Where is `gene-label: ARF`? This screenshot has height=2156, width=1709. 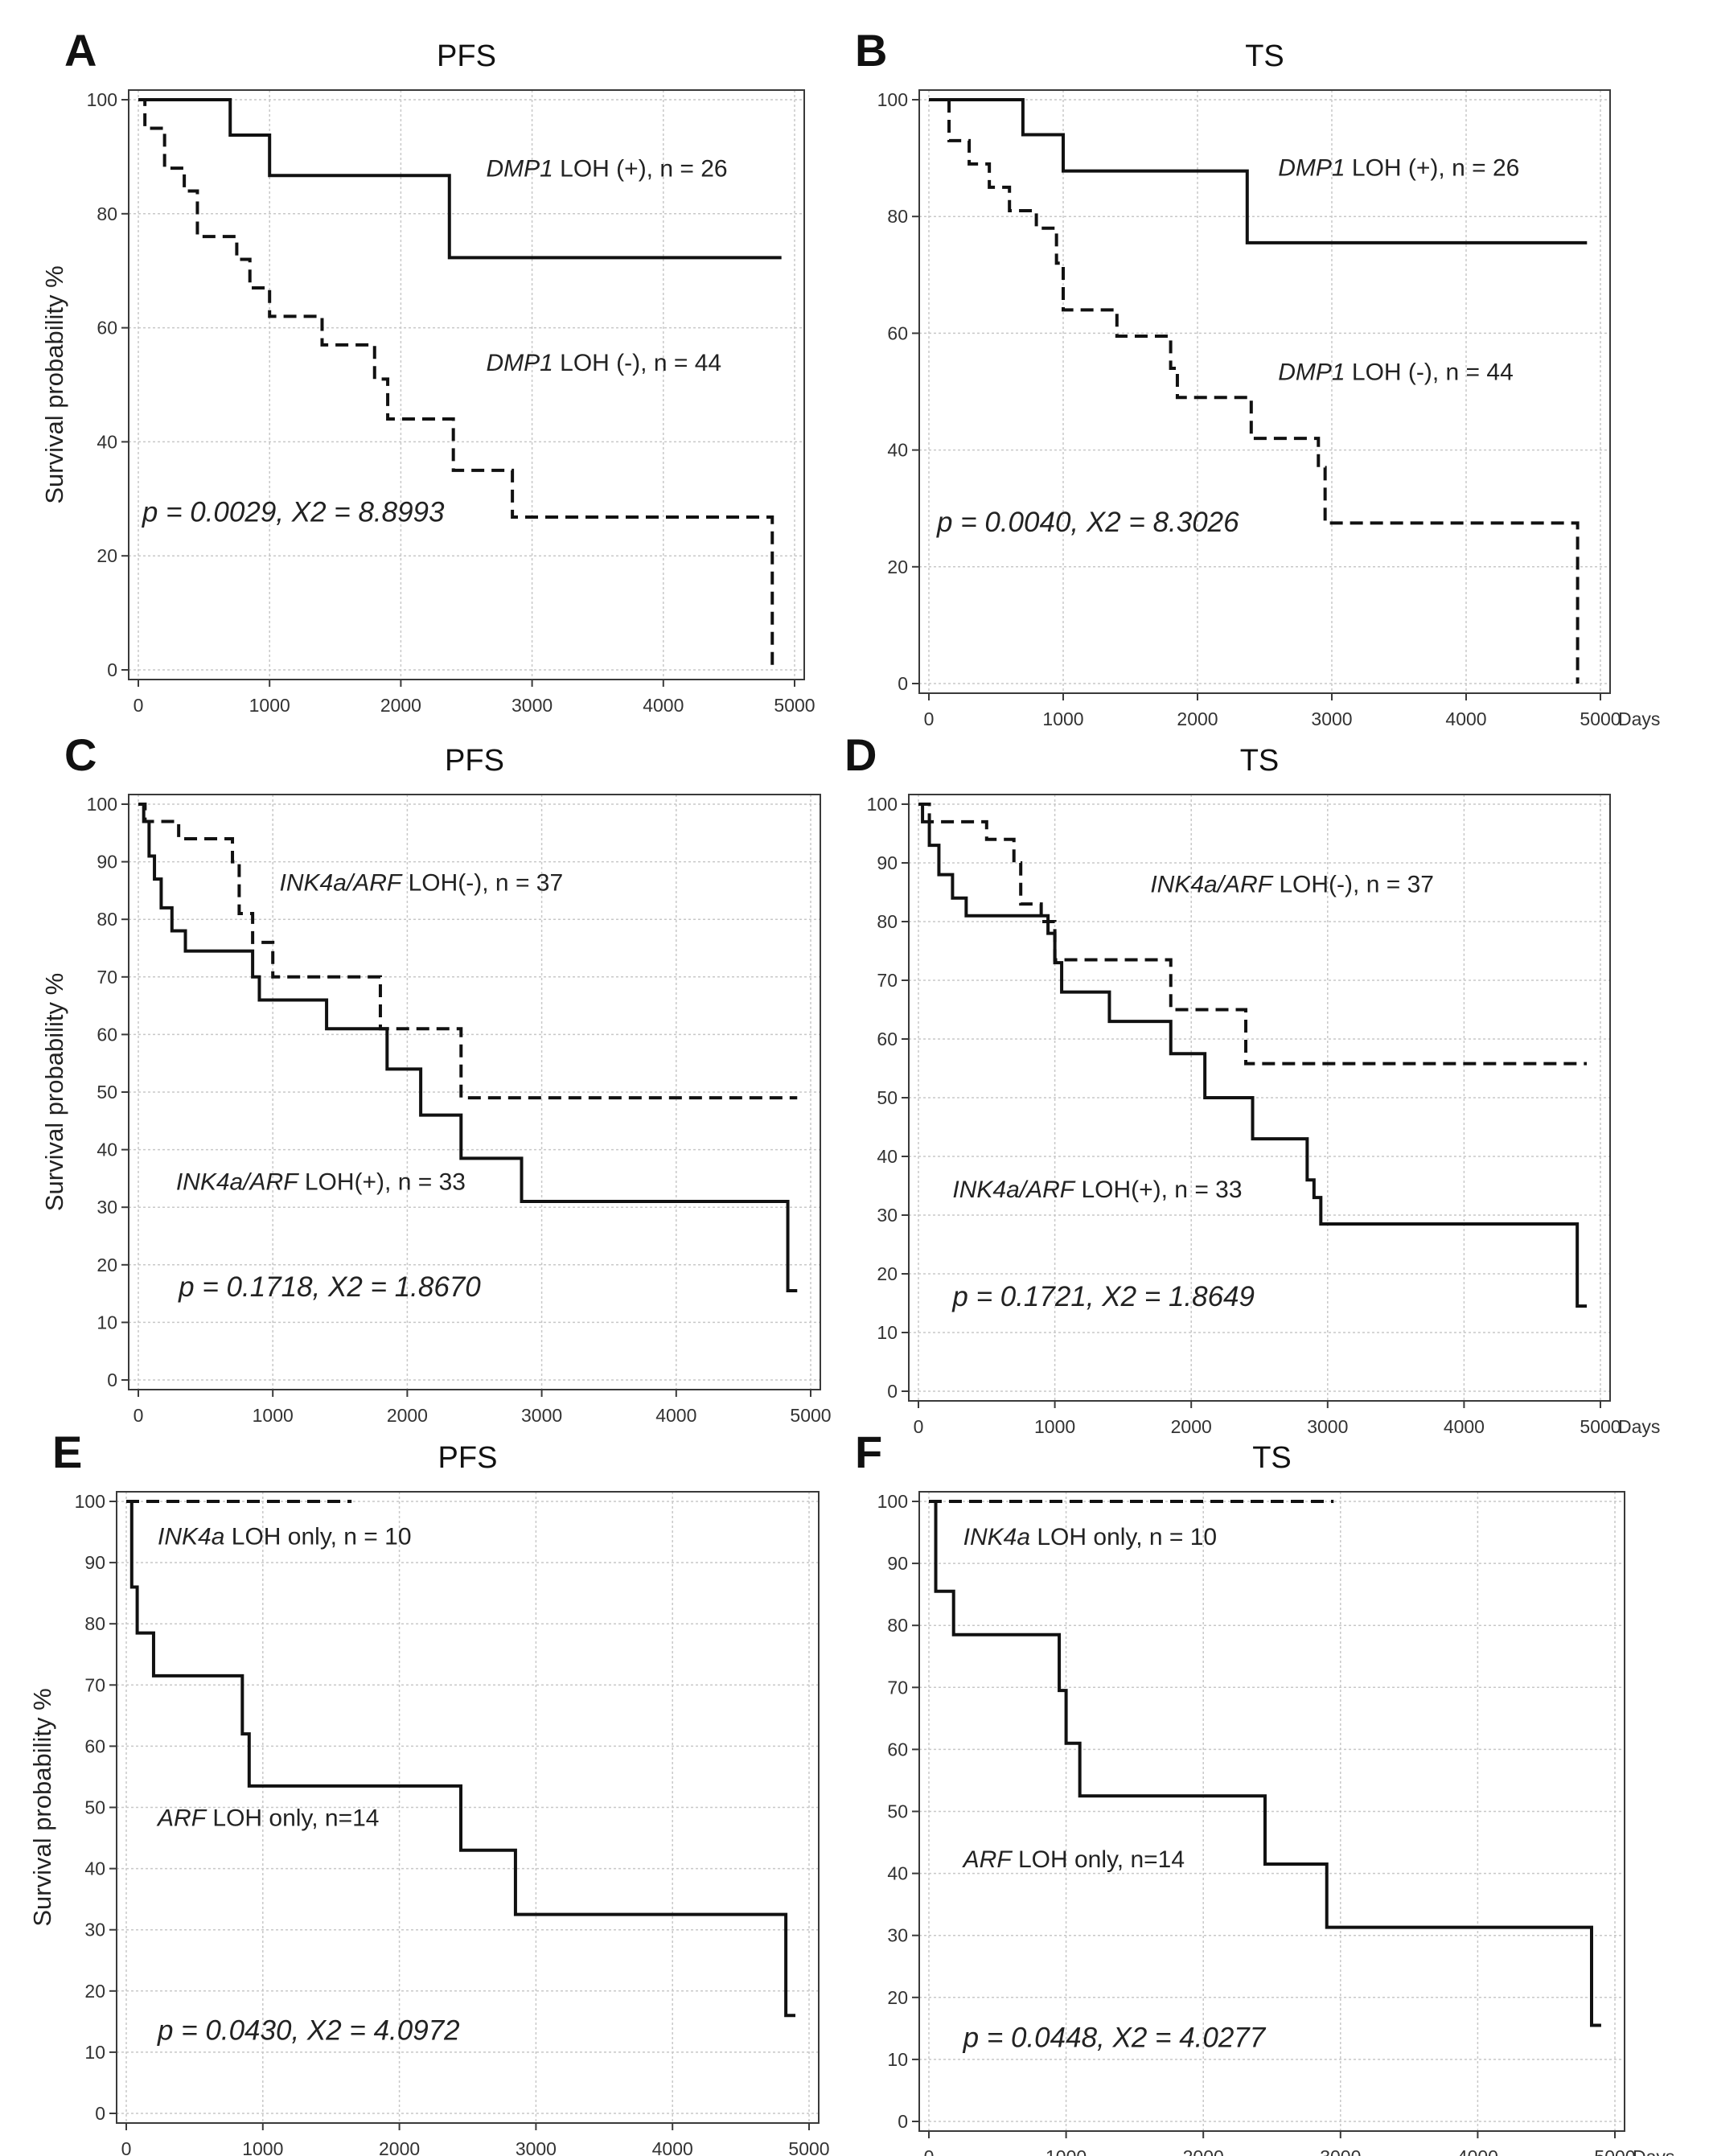
gene-label: ARF is located at coordinates (987, 1859).